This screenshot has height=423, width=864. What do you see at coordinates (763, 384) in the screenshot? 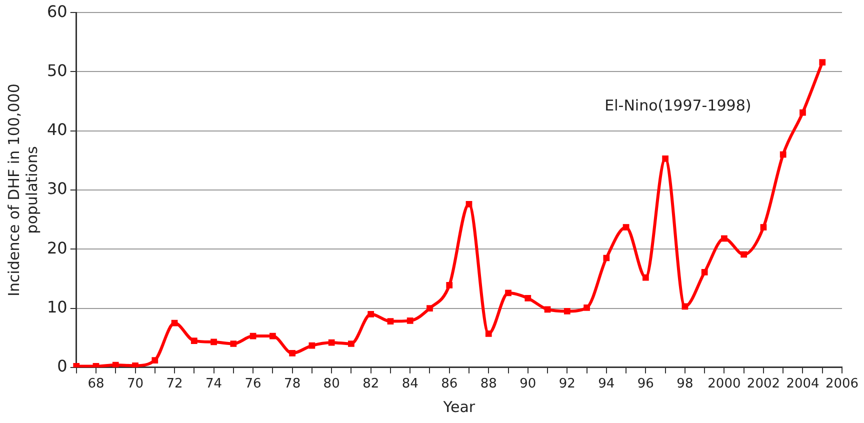
I see `x-tick-label: 2002` at bounding box center [763, 384].